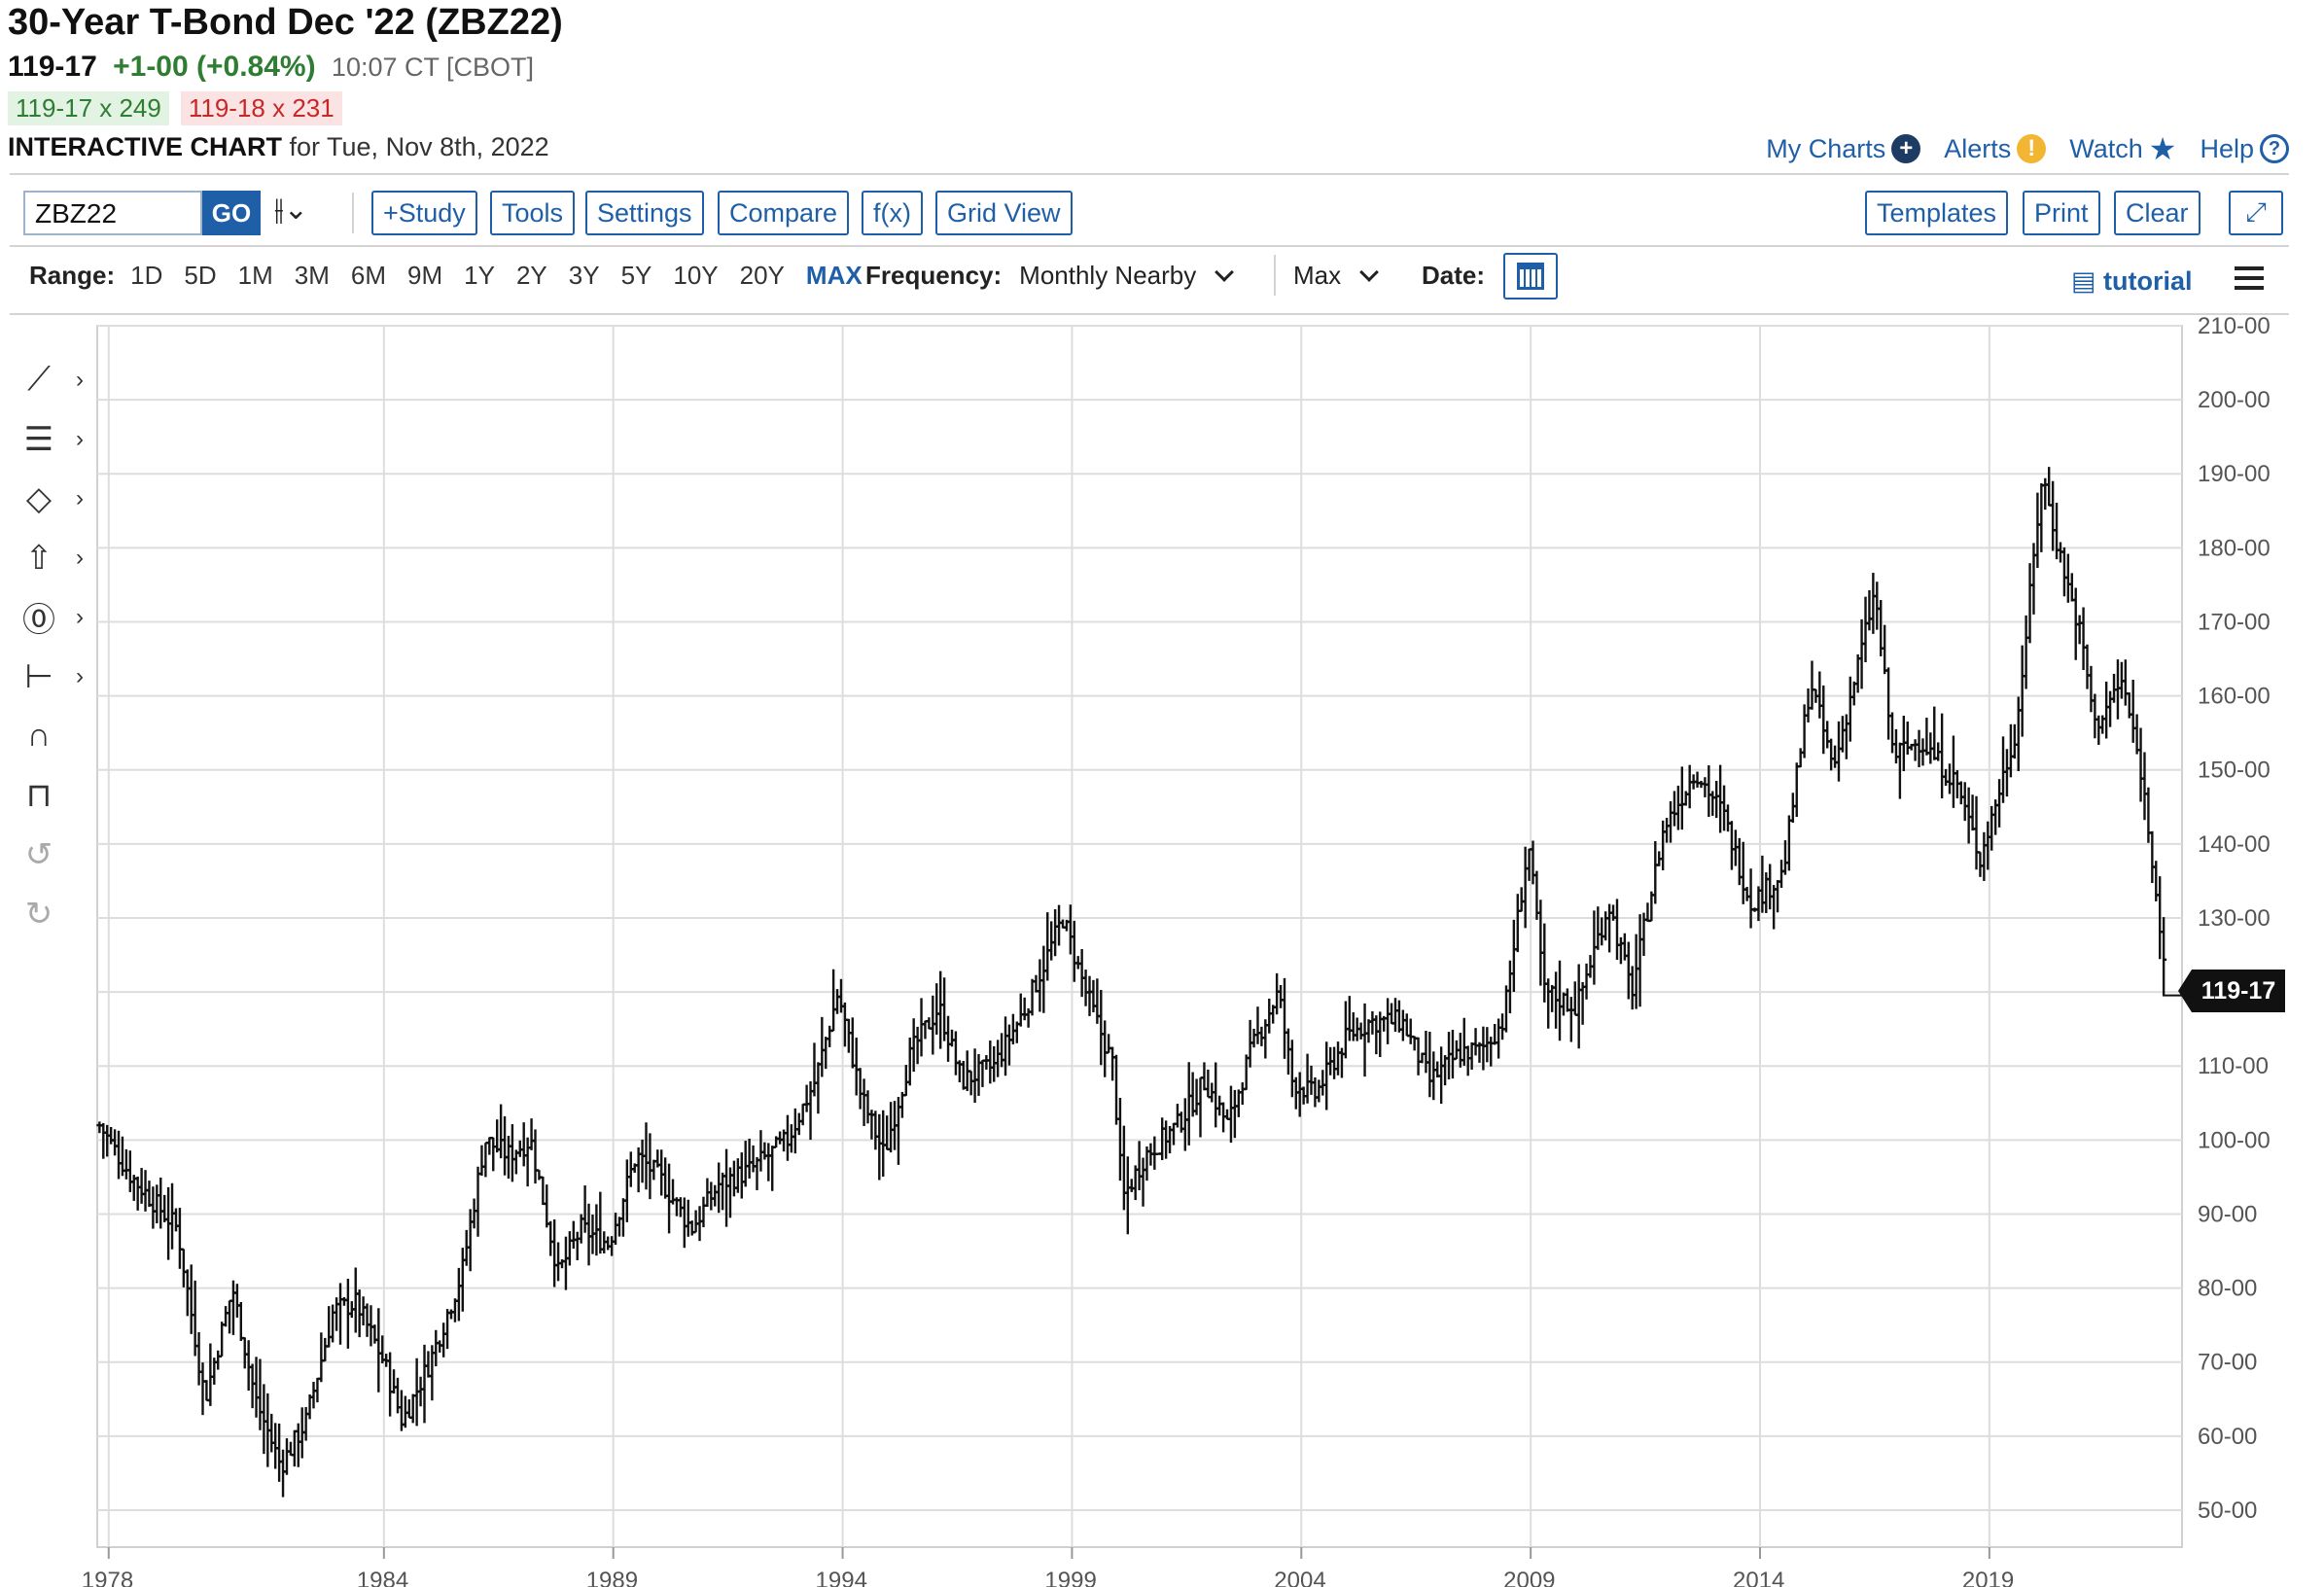  Describe the element at coordinates (2122, 148) in the screenshot. I see `watch-link: Watch ★` at that location.